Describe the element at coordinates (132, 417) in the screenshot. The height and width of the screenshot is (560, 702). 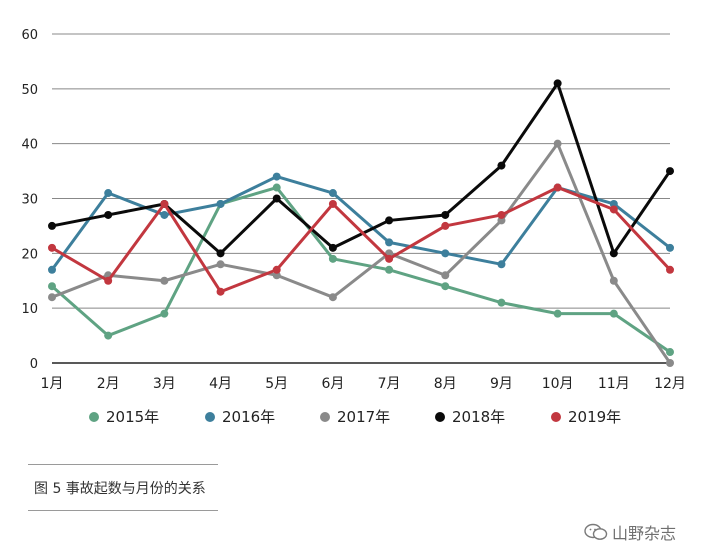
I see `legend-label: 2015年` at that location.